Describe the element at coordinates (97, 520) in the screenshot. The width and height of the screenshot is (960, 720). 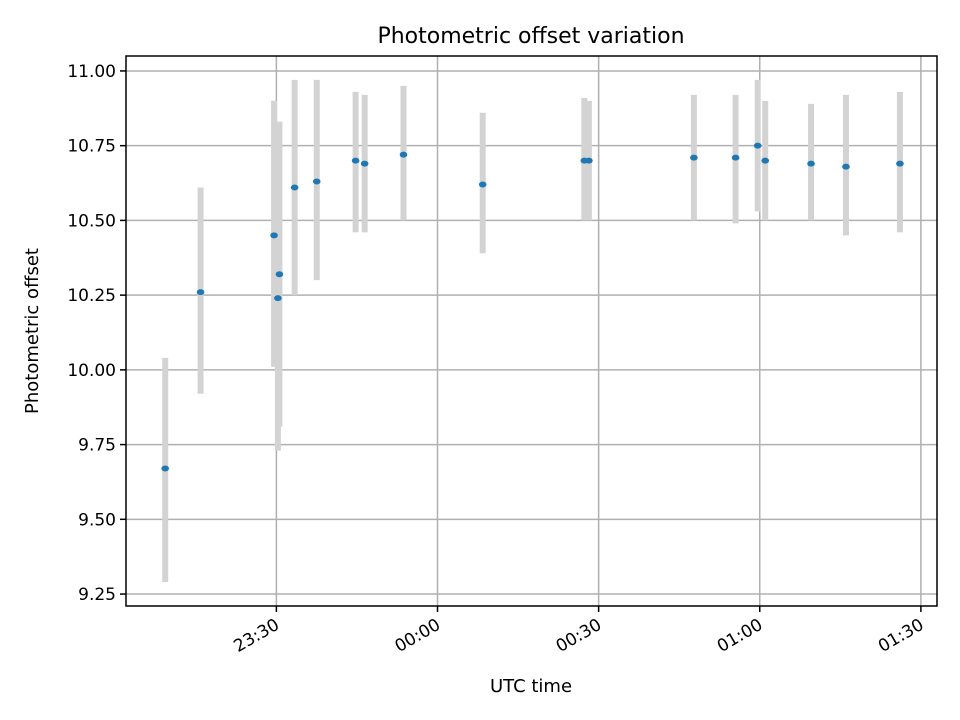
I see `y-tick-label: 9.50` at that location.